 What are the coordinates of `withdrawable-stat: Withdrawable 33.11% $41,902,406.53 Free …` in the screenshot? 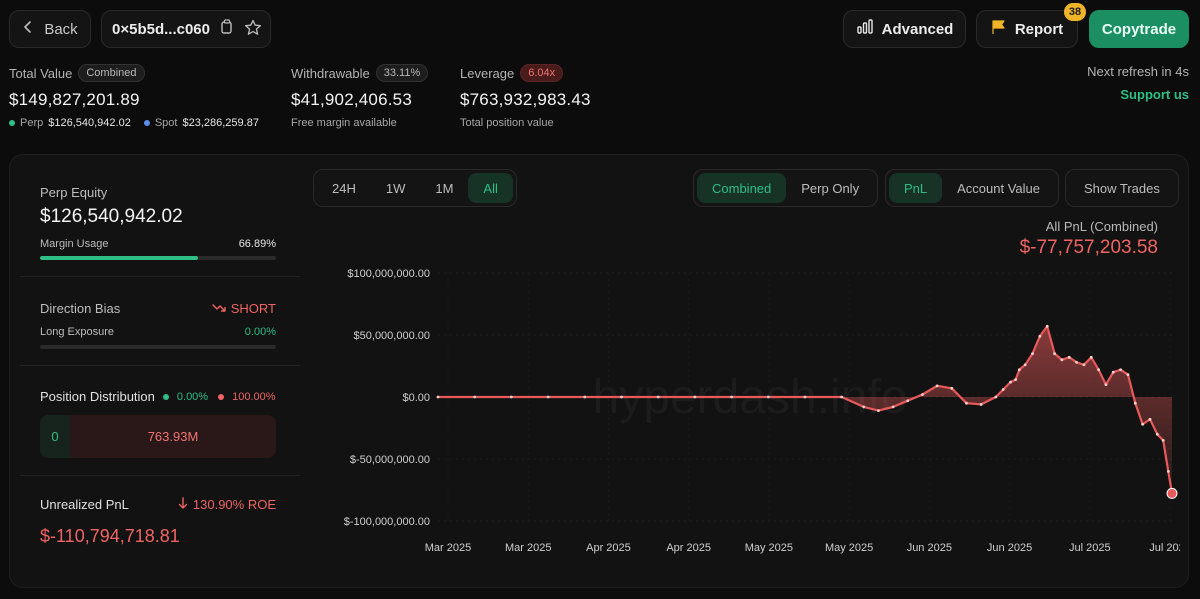 It's located at (360, 96).